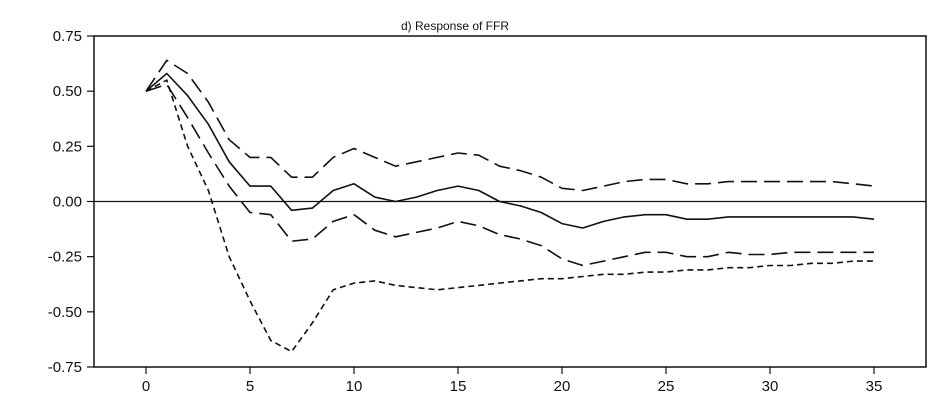 This screenshot has width=952, height=411. I want to click on y-tick-label: 0.25, so click(67, 146).